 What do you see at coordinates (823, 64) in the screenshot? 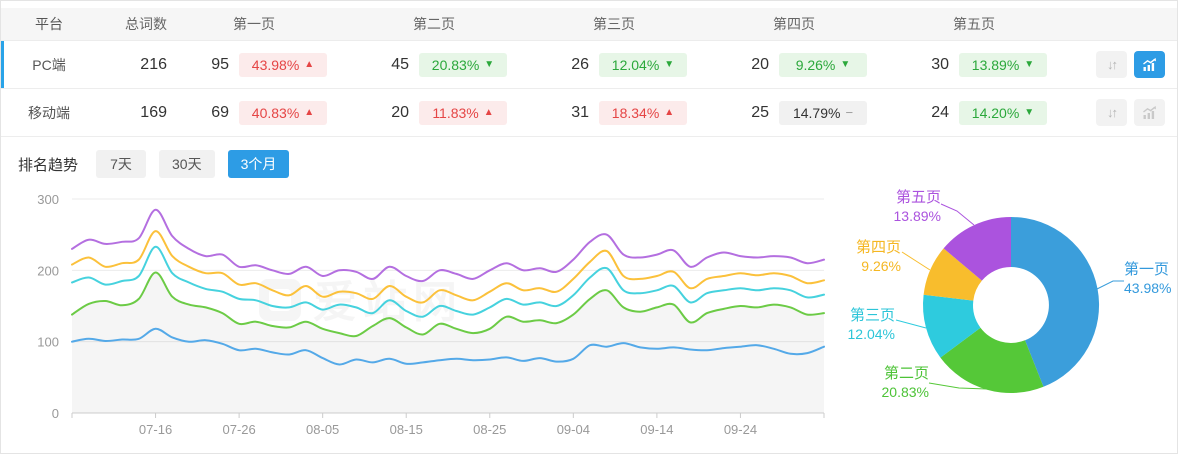
I see `change-badge: 9.26% ▼` at bounding box center [823, 64].